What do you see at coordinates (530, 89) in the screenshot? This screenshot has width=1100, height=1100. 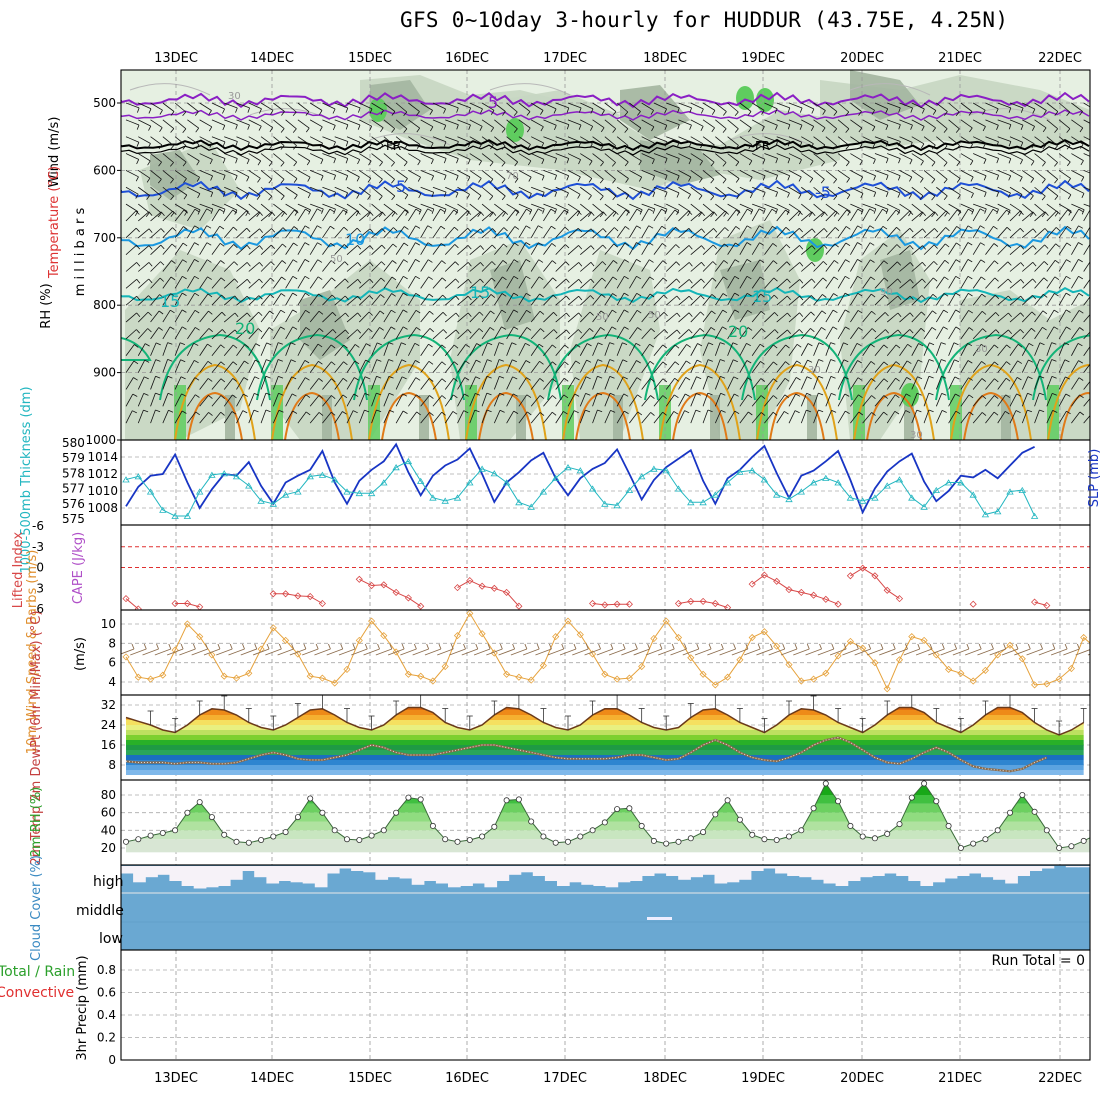 I see `rh-contour` at bounding box center [530, 89].